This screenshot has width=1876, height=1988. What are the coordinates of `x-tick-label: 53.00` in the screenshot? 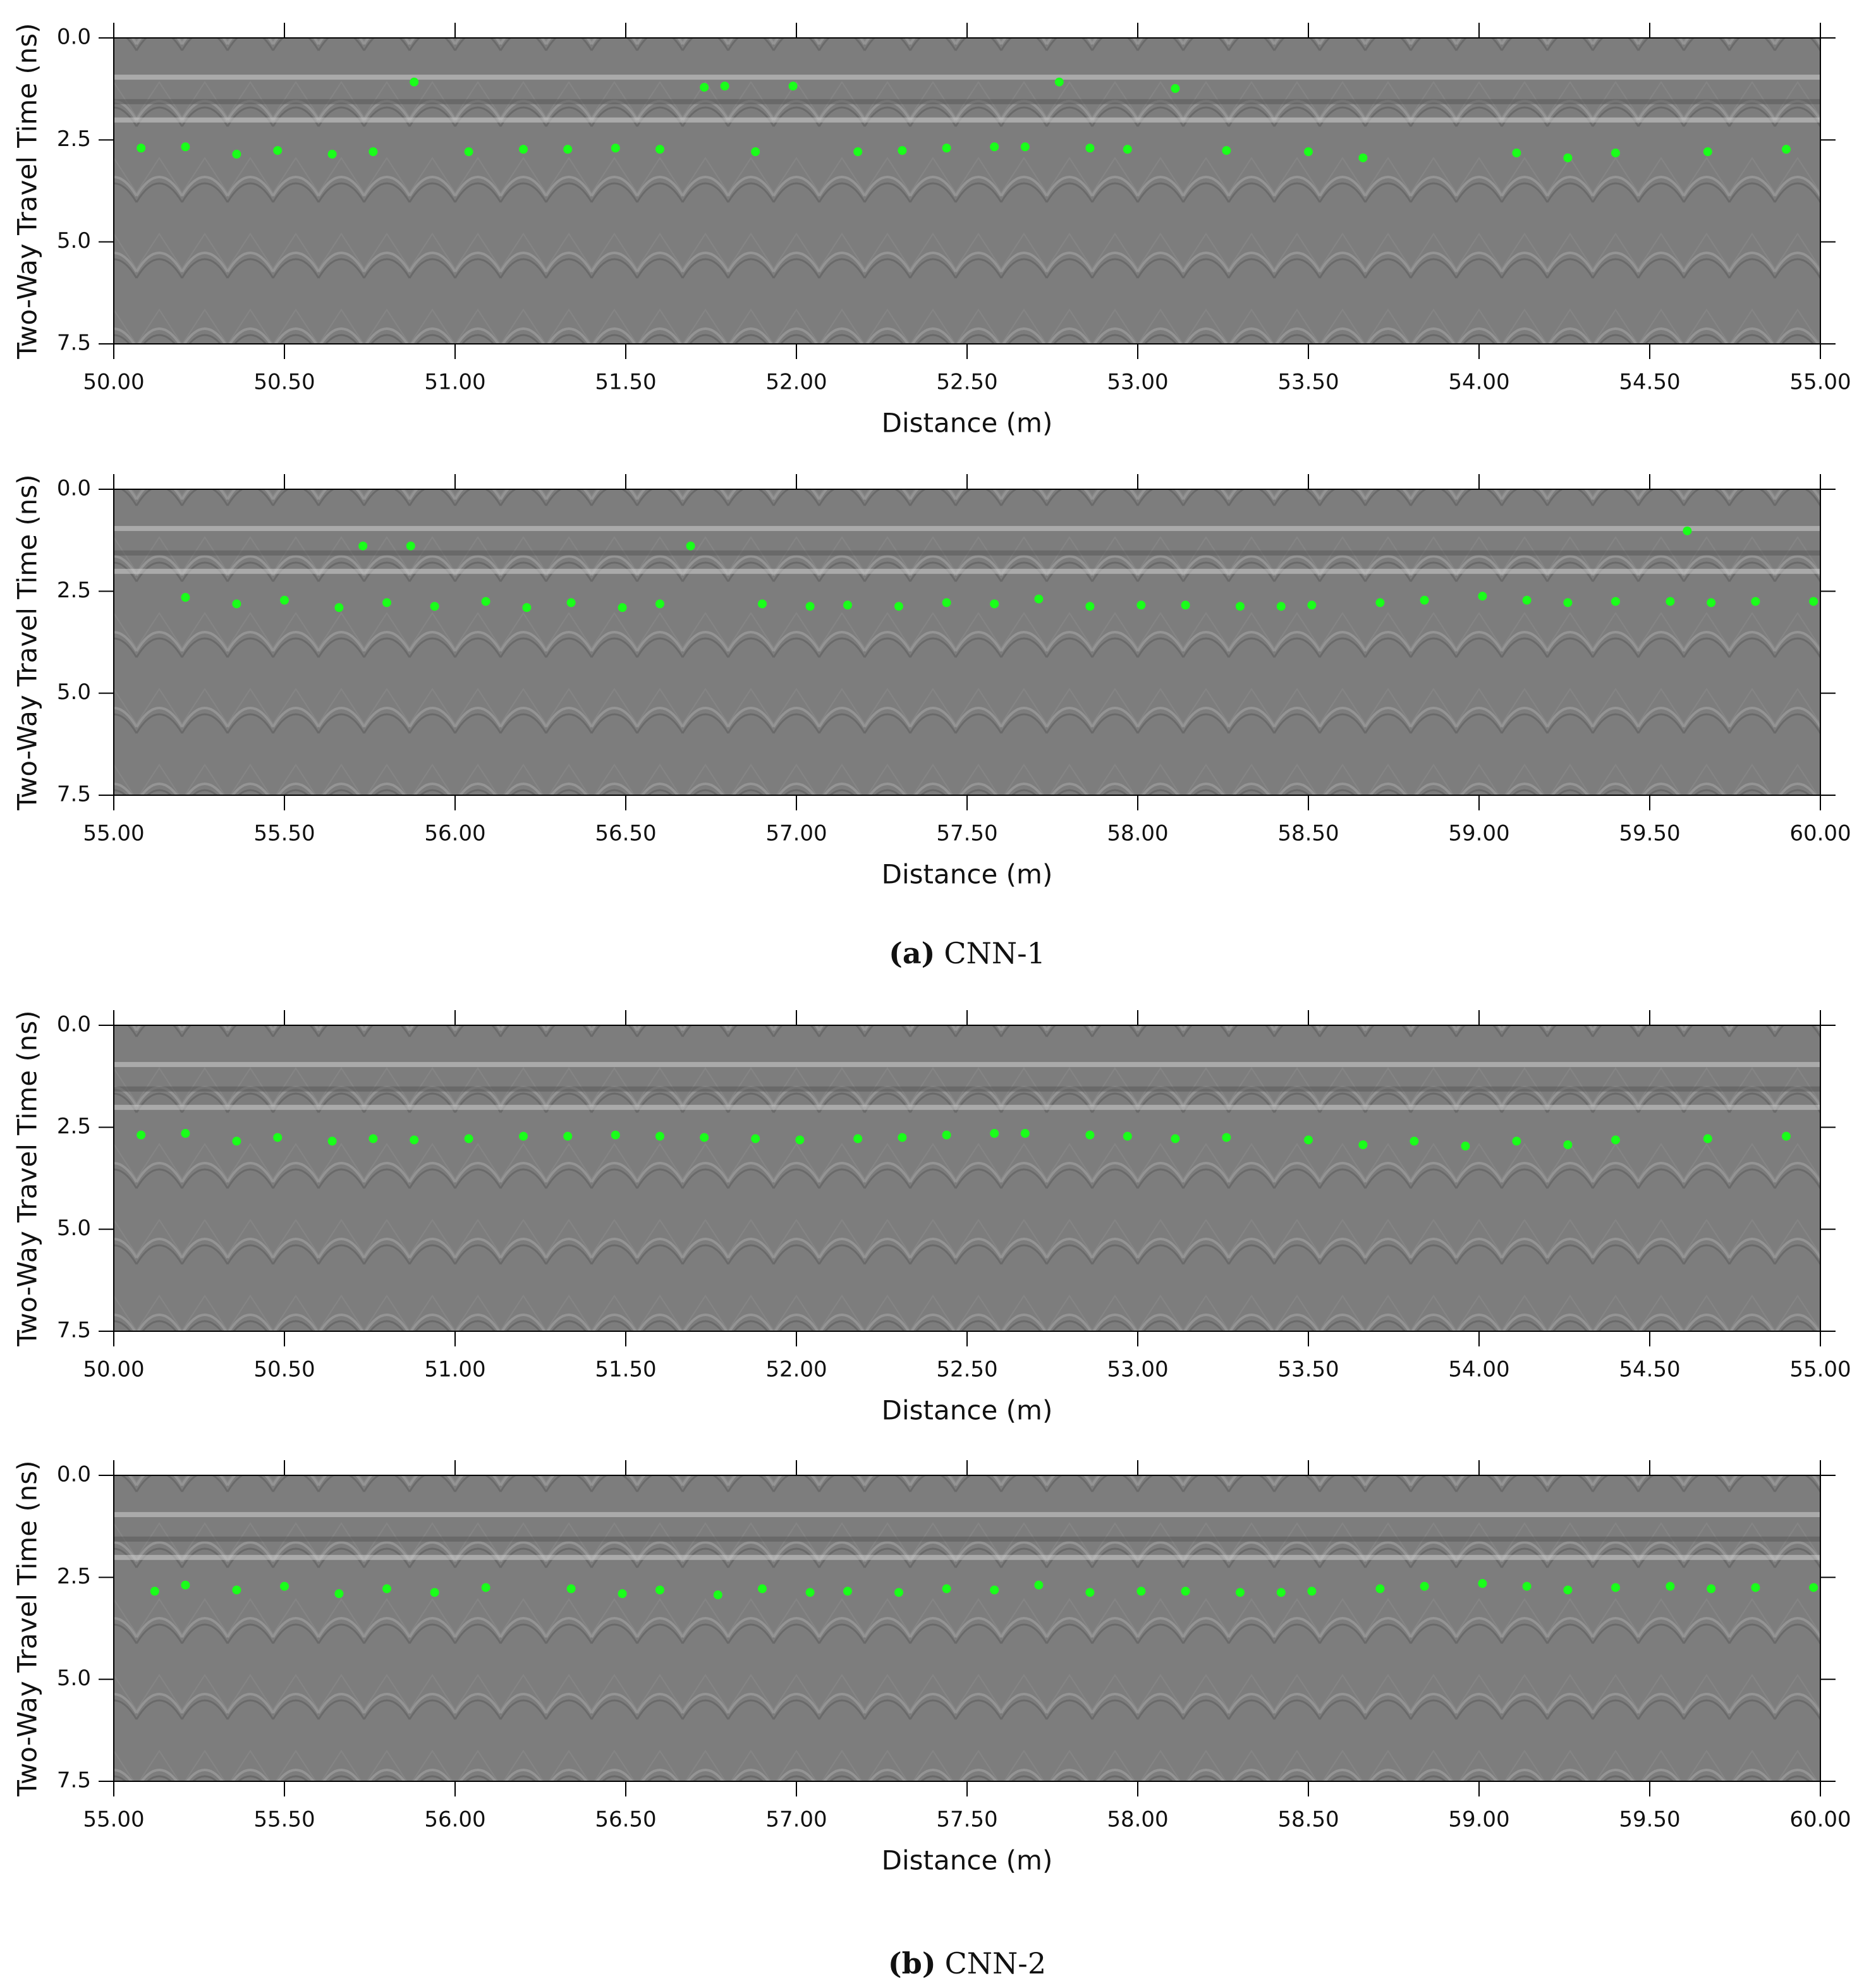 It's located at (1137, 382).